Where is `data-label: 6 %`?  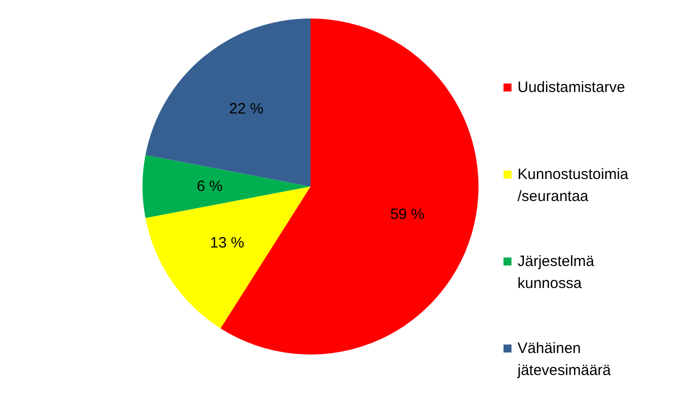
data-label: 6 % is located at coordinates (209, 186).